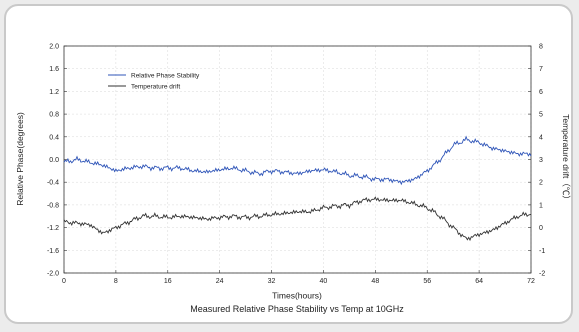  Describe the element at coordinates (541, 69) in the screenshot. I see `y-right-tick-label: 7` at that location.